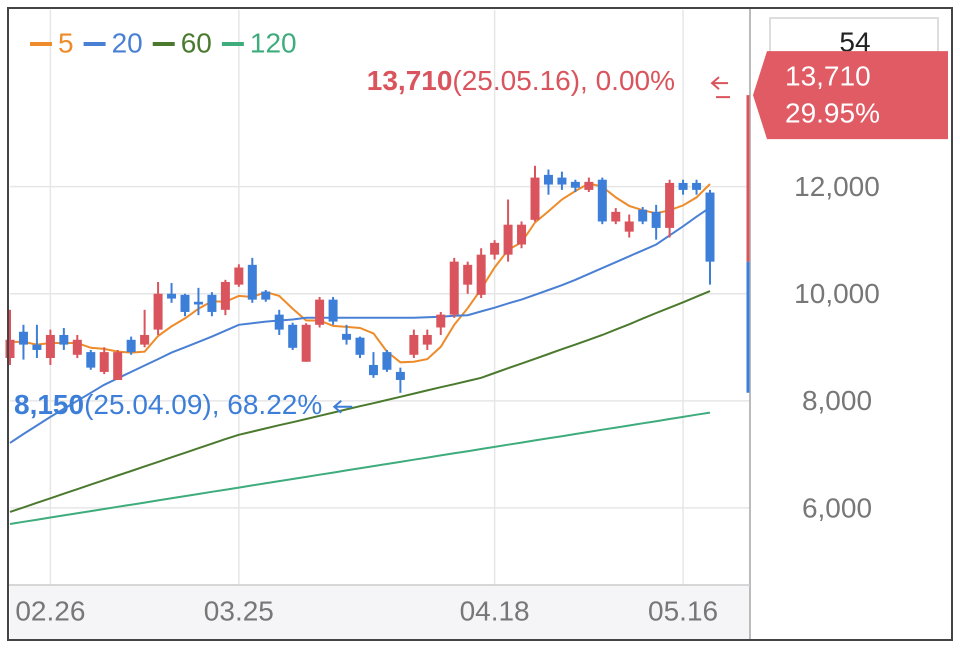  What do you see at coordinates (837, 400) in the screenshot?
I see `y-tick-label: 8,000` at bounding box center [837, 400].